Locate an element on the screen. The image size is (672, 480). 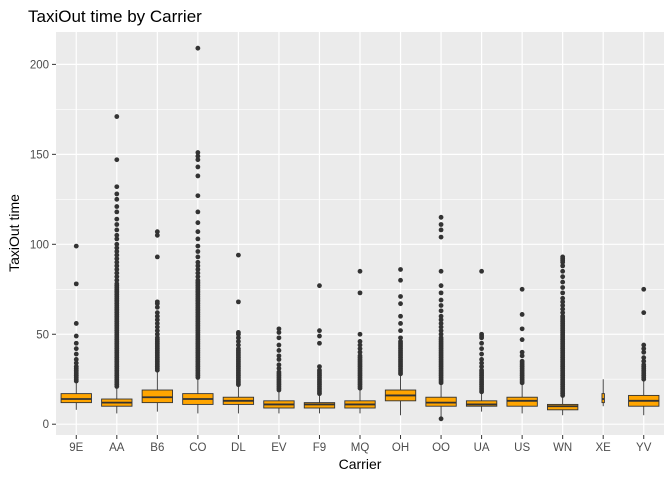
y-axis: 0 50 100 150 200 is located at coordinates (43, 245).